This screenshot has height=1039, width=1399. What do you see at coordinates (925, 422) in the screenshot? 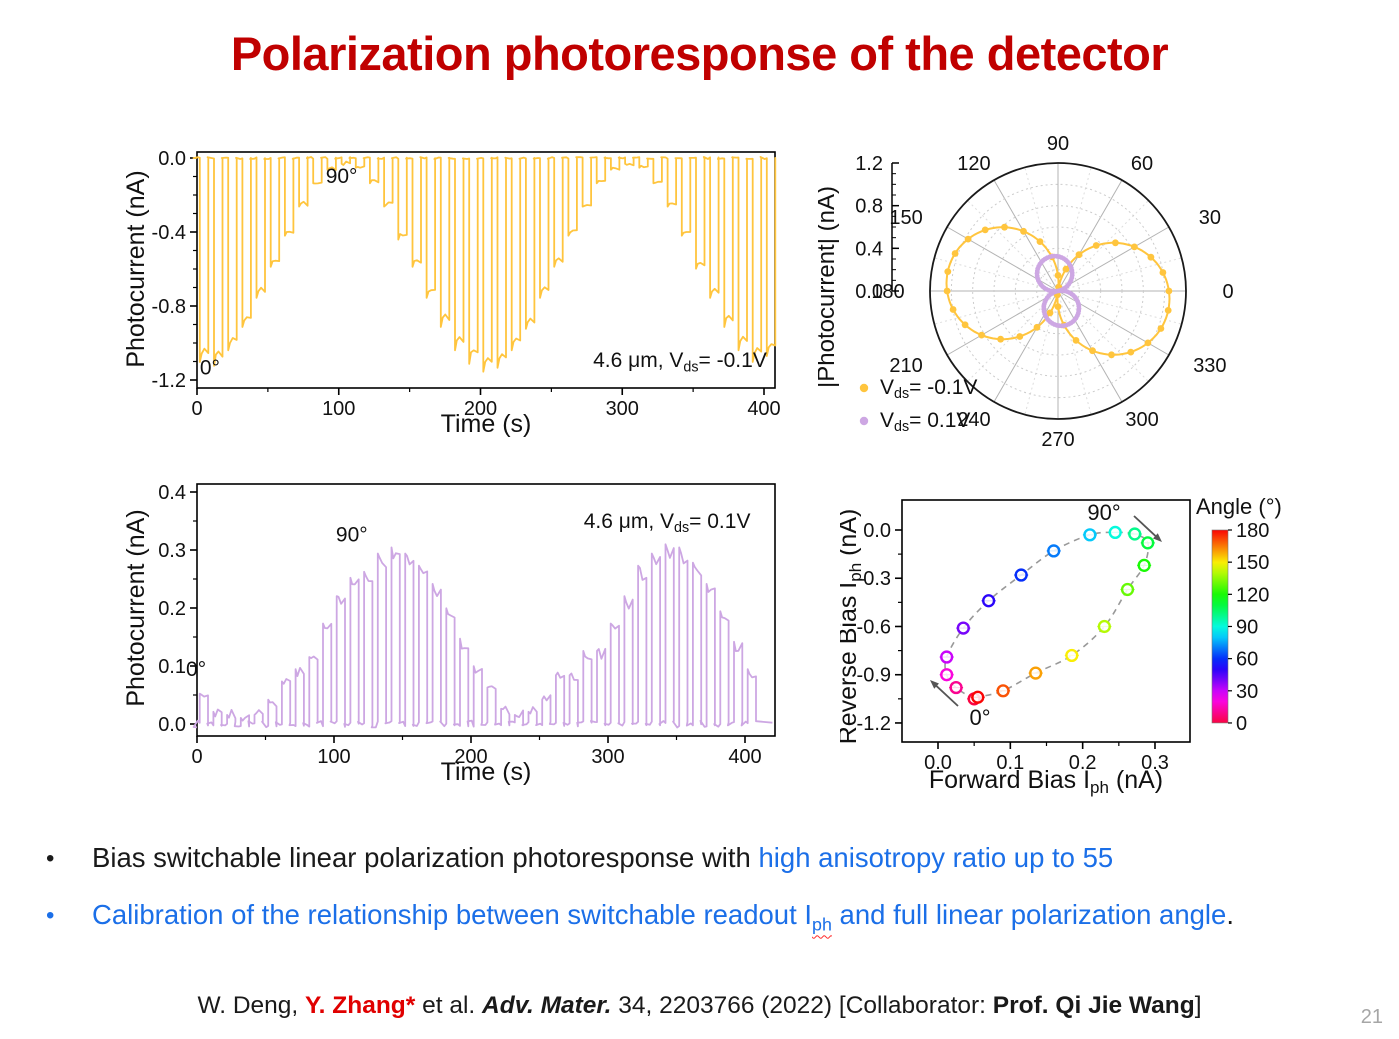
I see `svg-text: Vds= 0.1V` at bounding box center [925, 422].